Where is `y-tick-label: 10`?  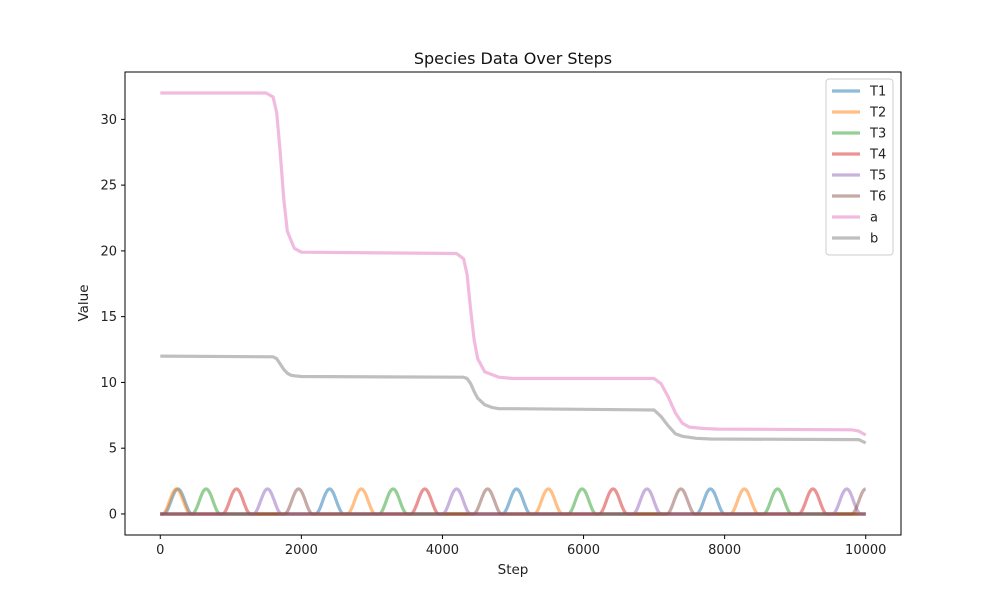 y-tick-label: 10 is located at coordinates (108, 383).